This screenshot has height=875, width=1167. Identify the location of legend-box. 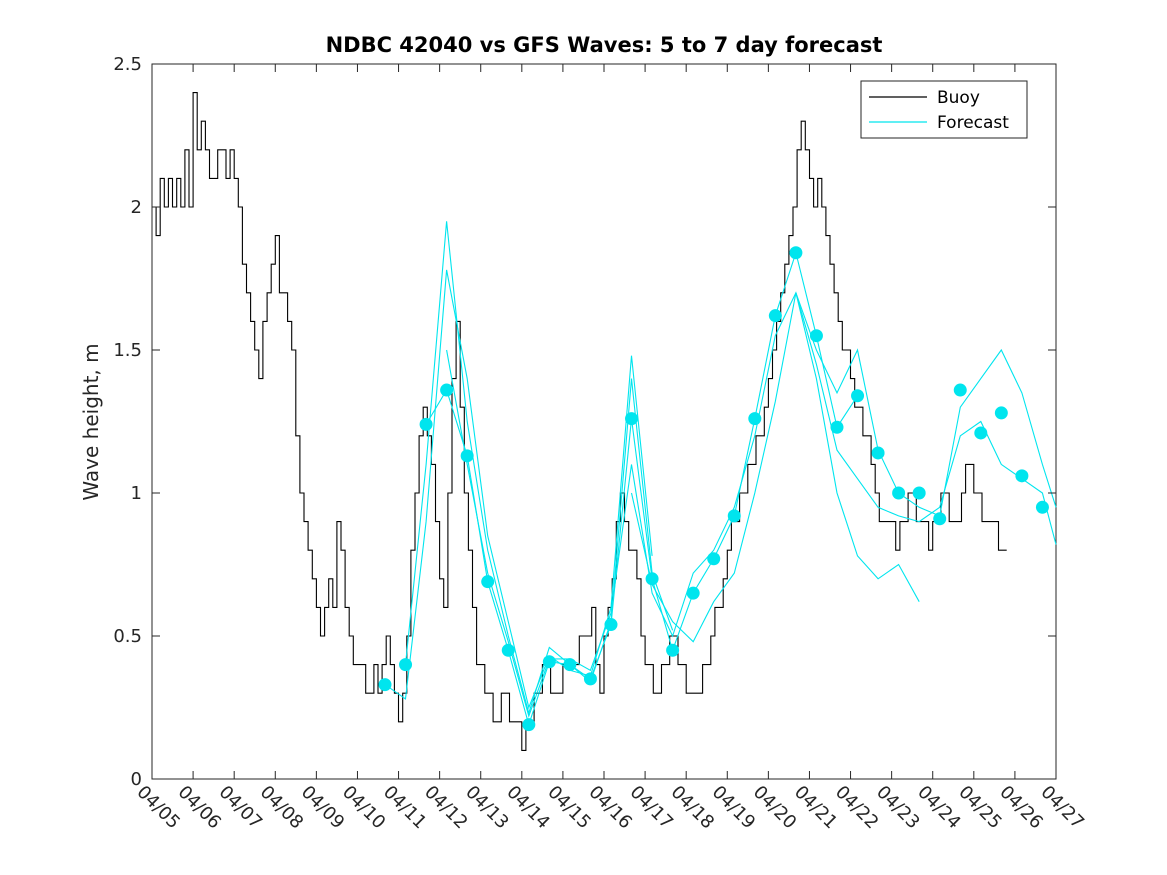
(944, 109).